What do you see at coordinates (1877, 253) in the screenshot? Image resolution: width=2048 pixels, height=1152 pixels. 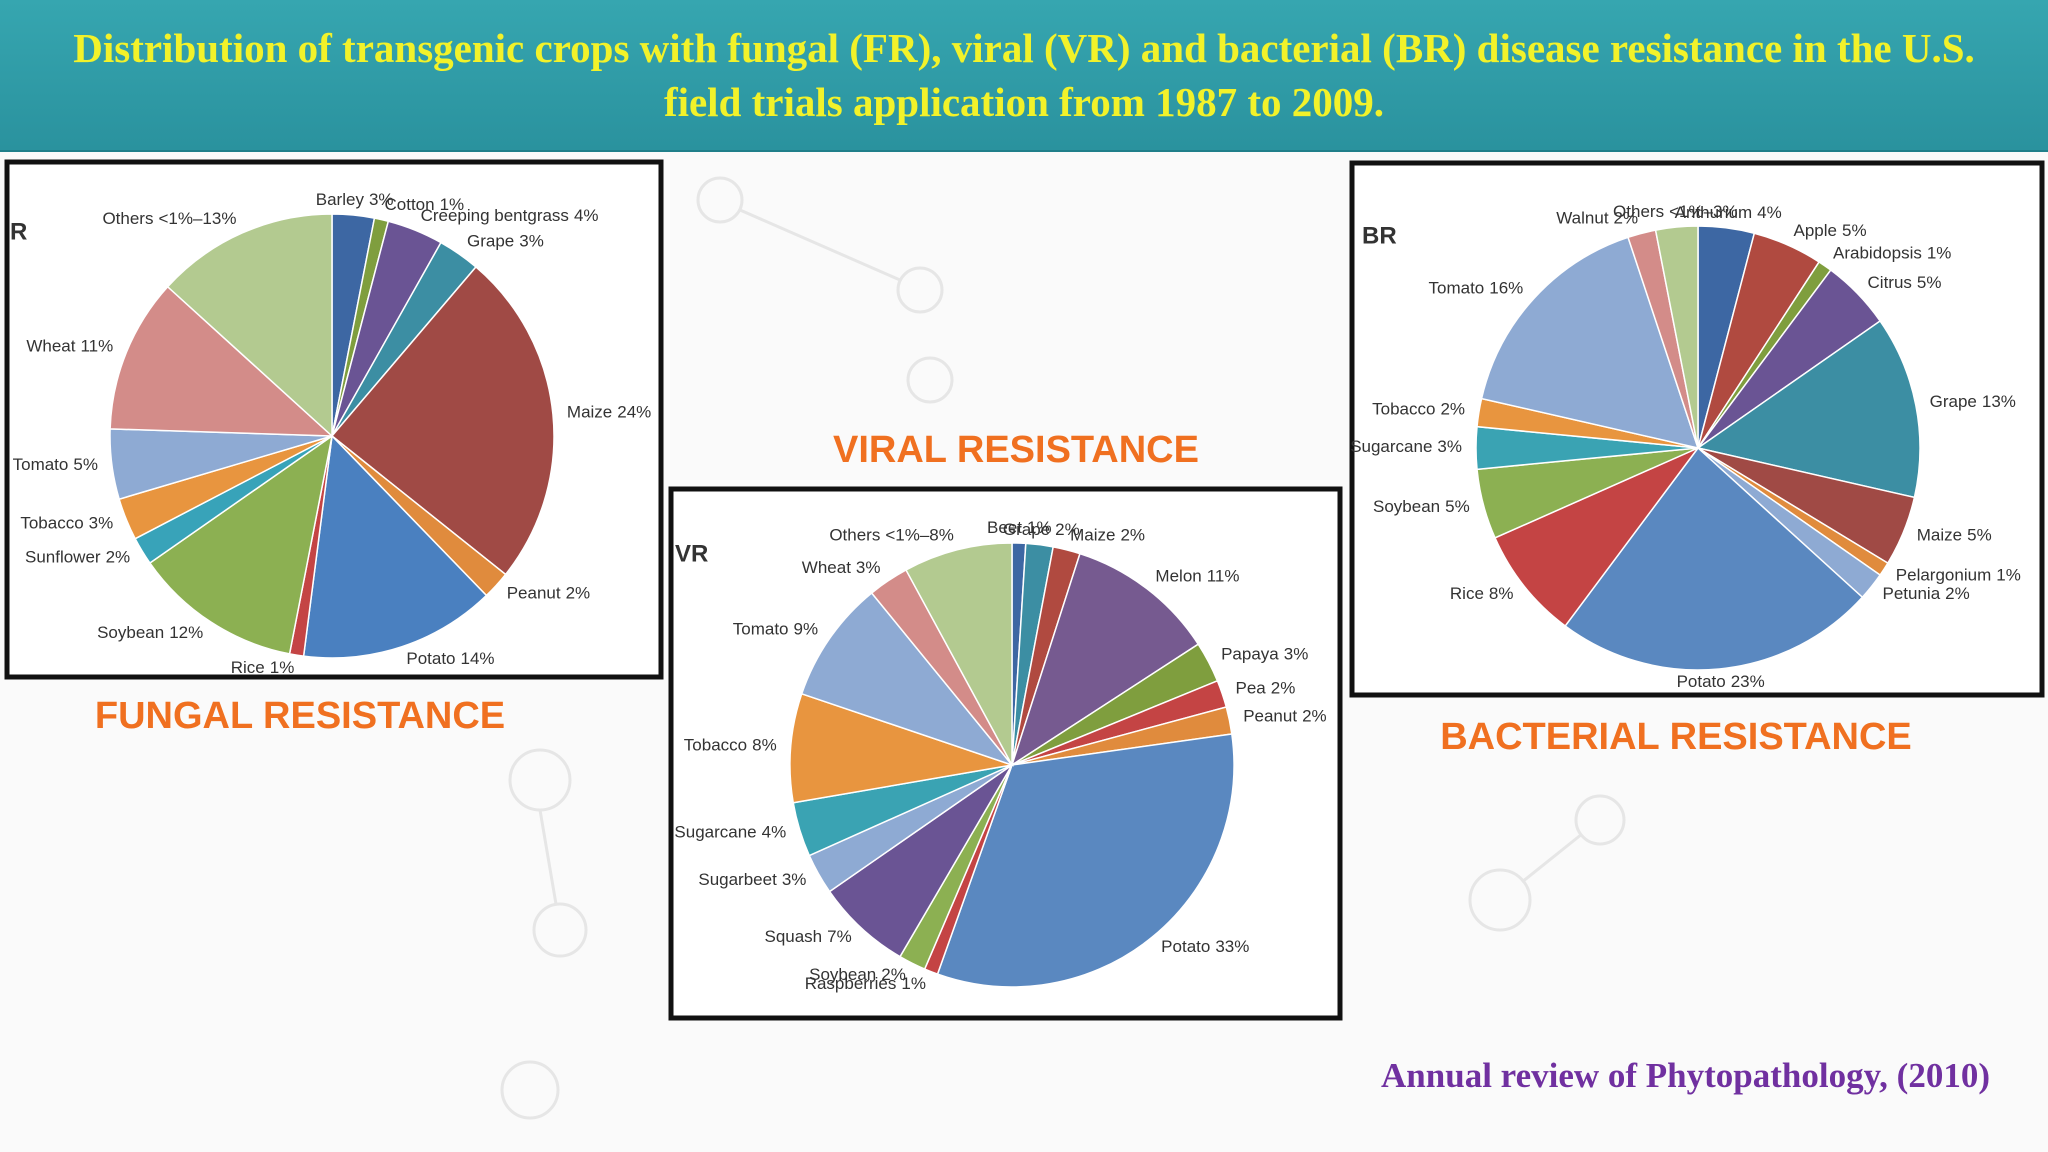 I see `slice-category: Arabidopsis` at bounding box center [1877, 253].